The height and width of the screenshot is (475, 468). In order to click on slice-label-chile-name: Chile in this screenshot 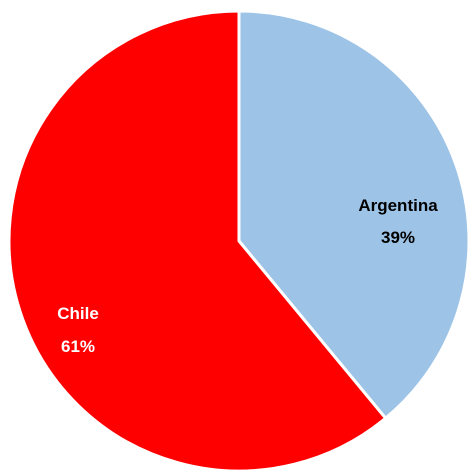, I will do `click(78, 313)`.